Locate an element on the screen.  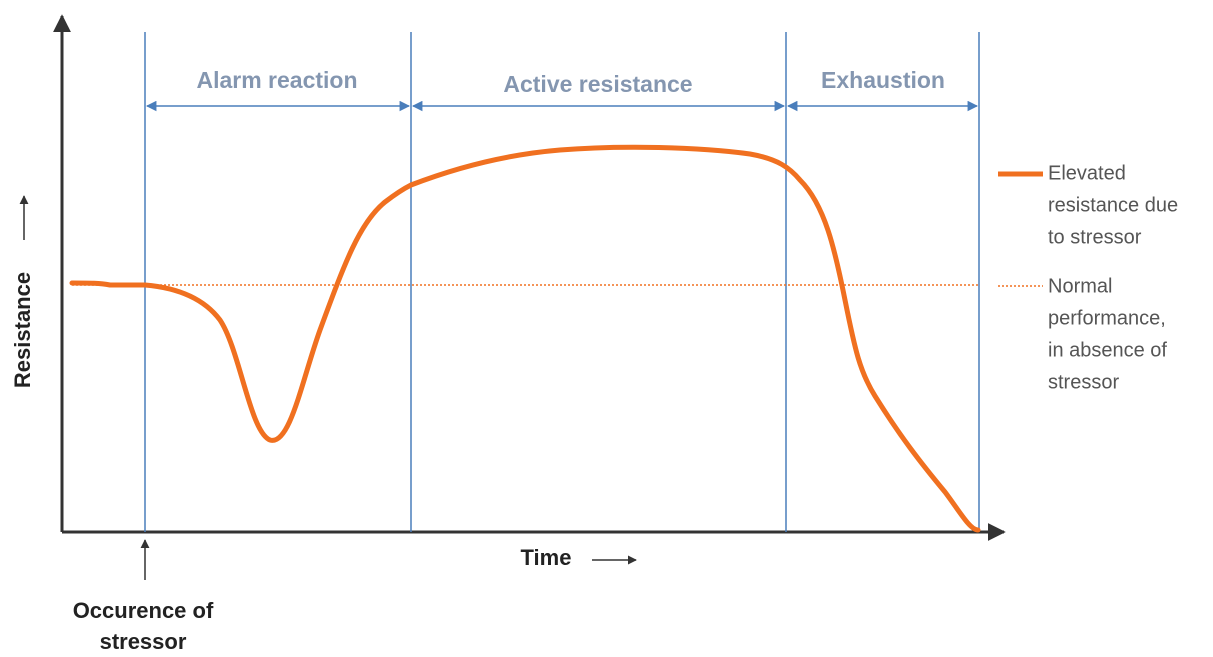
x-axis-label: Time is located at coordinates (546, 557).